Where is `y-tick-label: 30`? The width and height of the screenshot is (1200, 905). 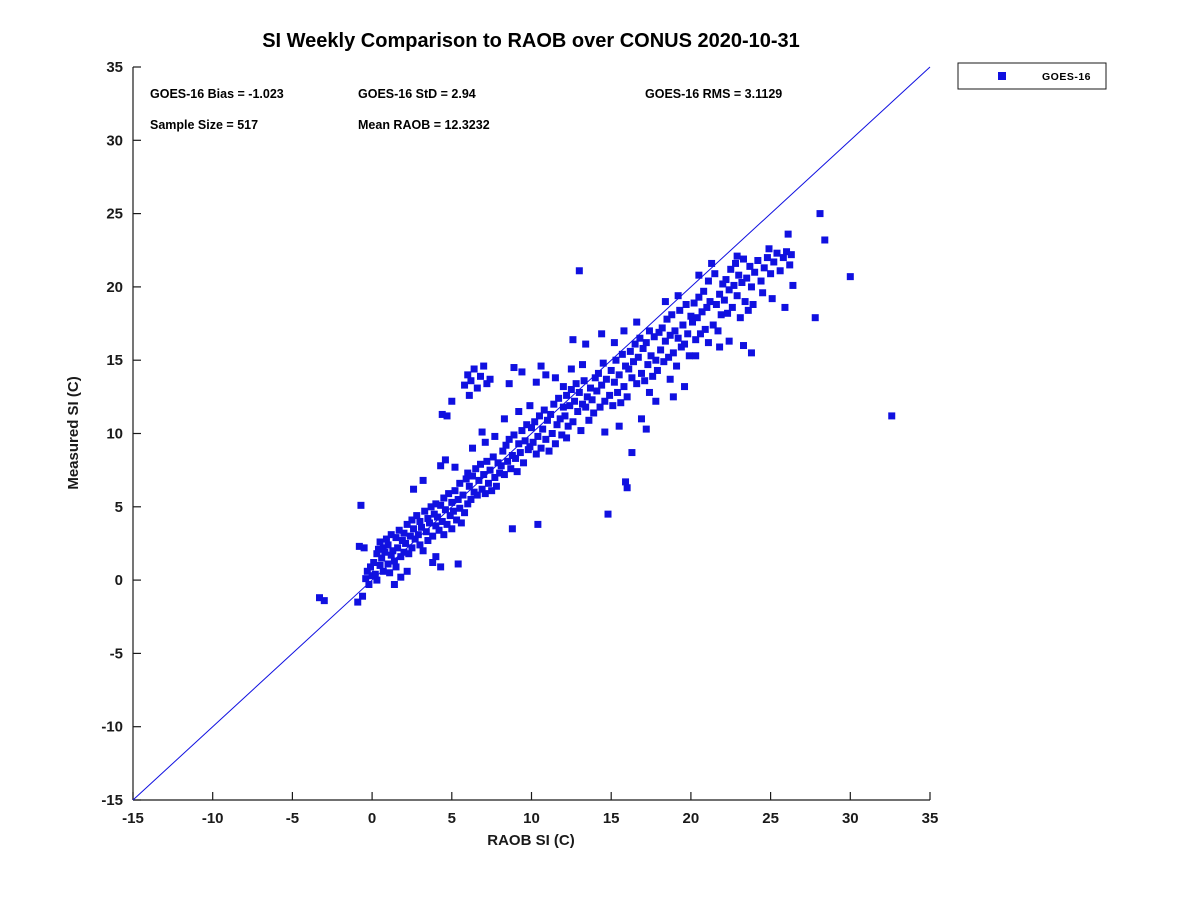
y-tick-label: 30 is located at coordinates (114, 140).